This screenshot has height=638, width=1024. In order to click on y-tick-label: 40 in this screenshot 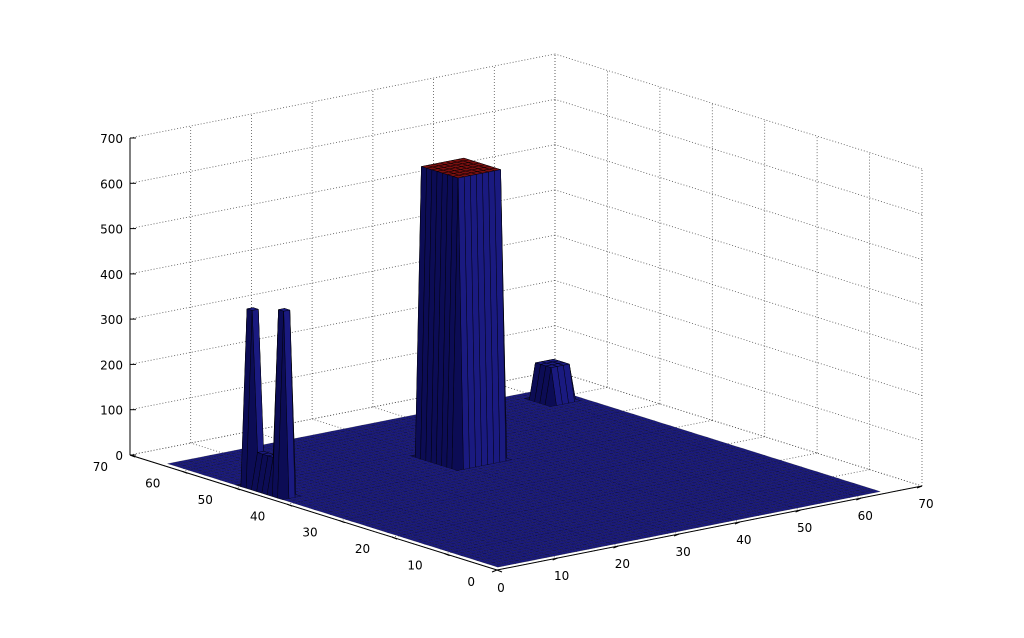, I will do `click(257, 516)`.